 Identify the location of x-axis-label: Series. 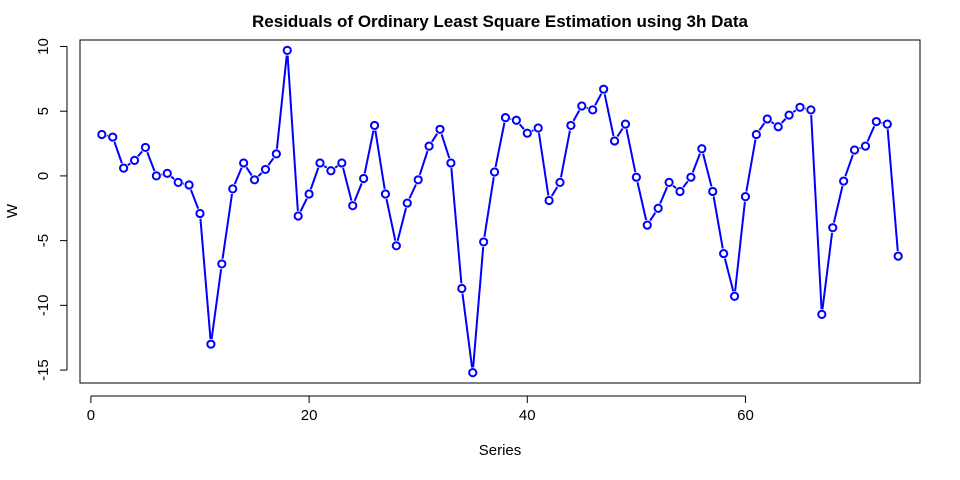
(500, 450).